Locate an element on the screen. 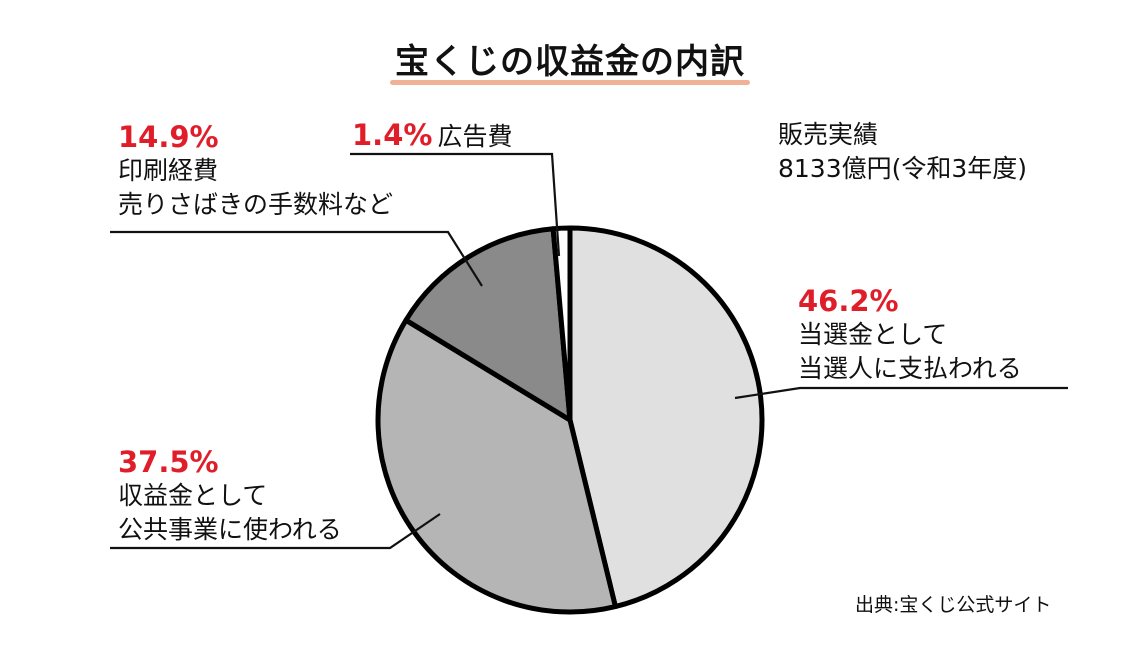 The image size is (1140, 650). category-label: 売りさばきの手数料など is located at coordinates (256, 204).